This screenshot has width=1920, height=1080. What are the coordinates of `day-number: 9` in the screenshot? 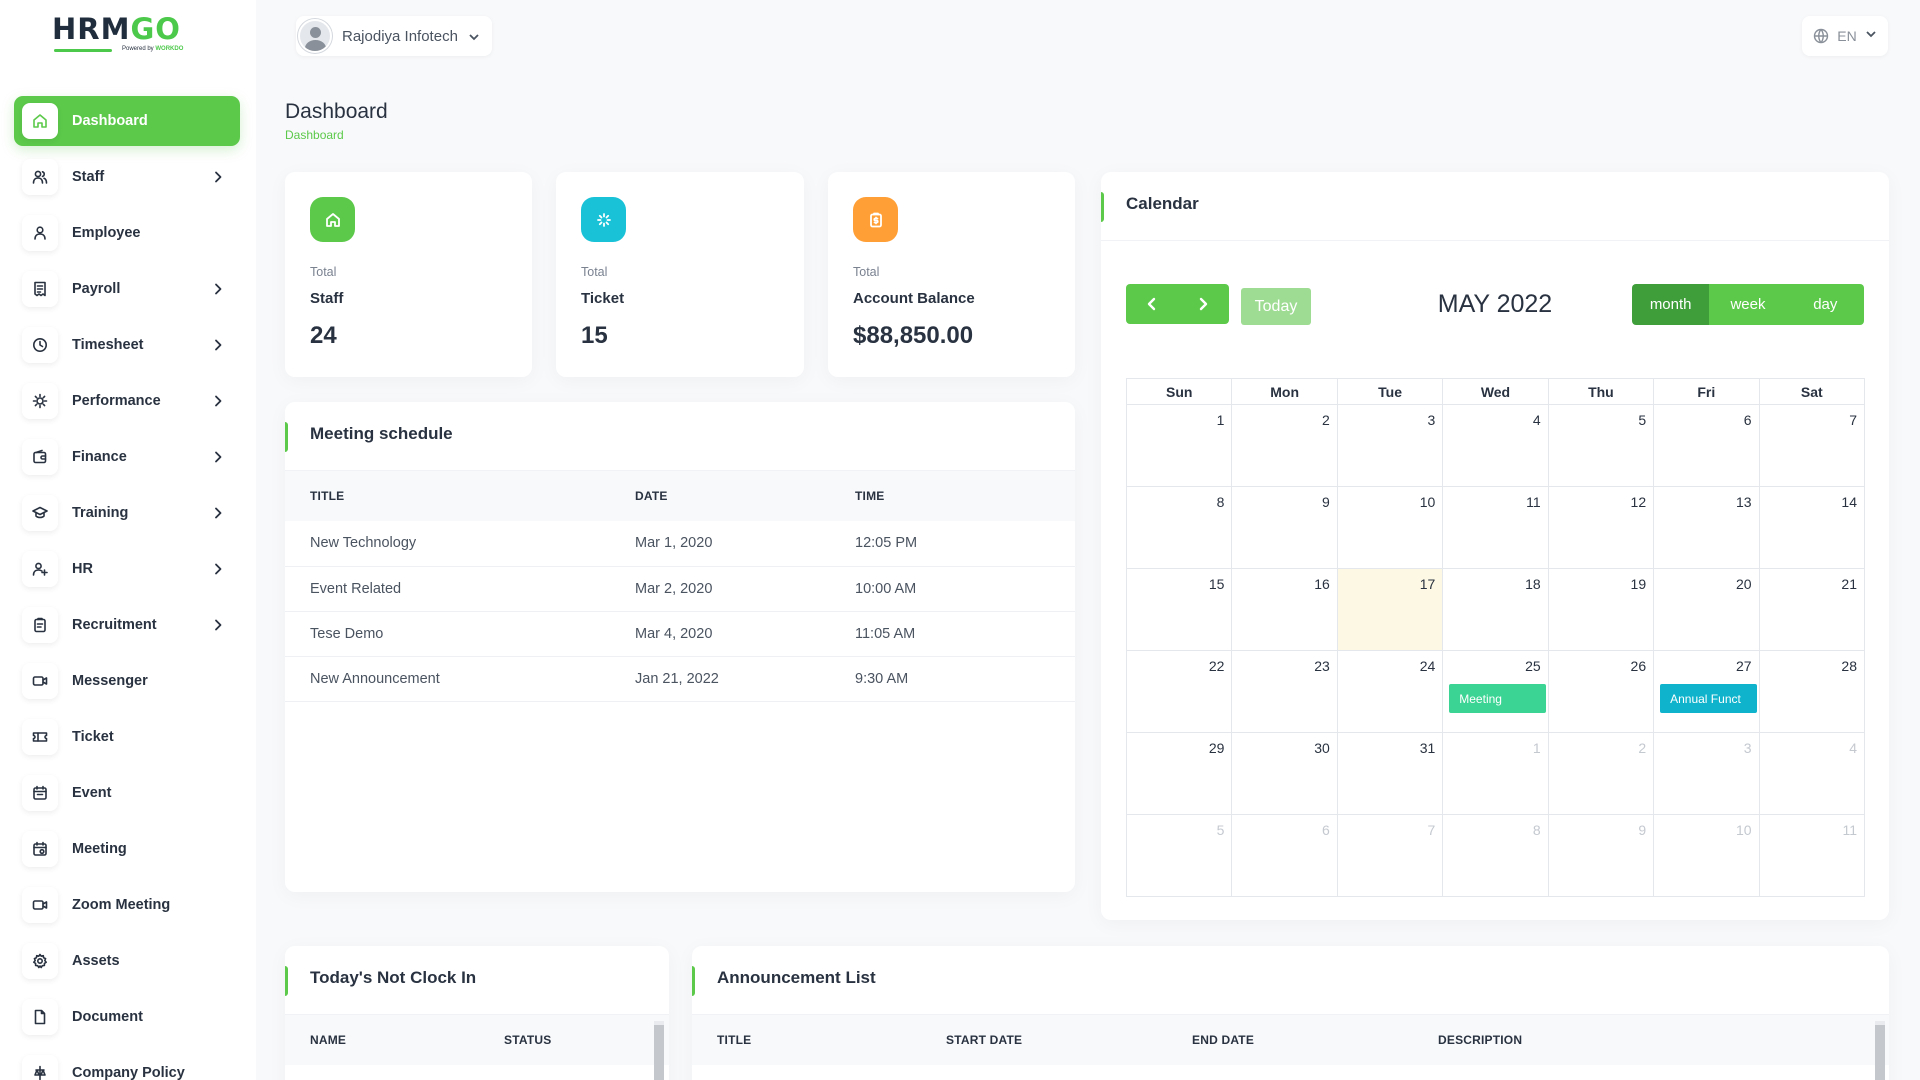 It's located at (1326, 502).